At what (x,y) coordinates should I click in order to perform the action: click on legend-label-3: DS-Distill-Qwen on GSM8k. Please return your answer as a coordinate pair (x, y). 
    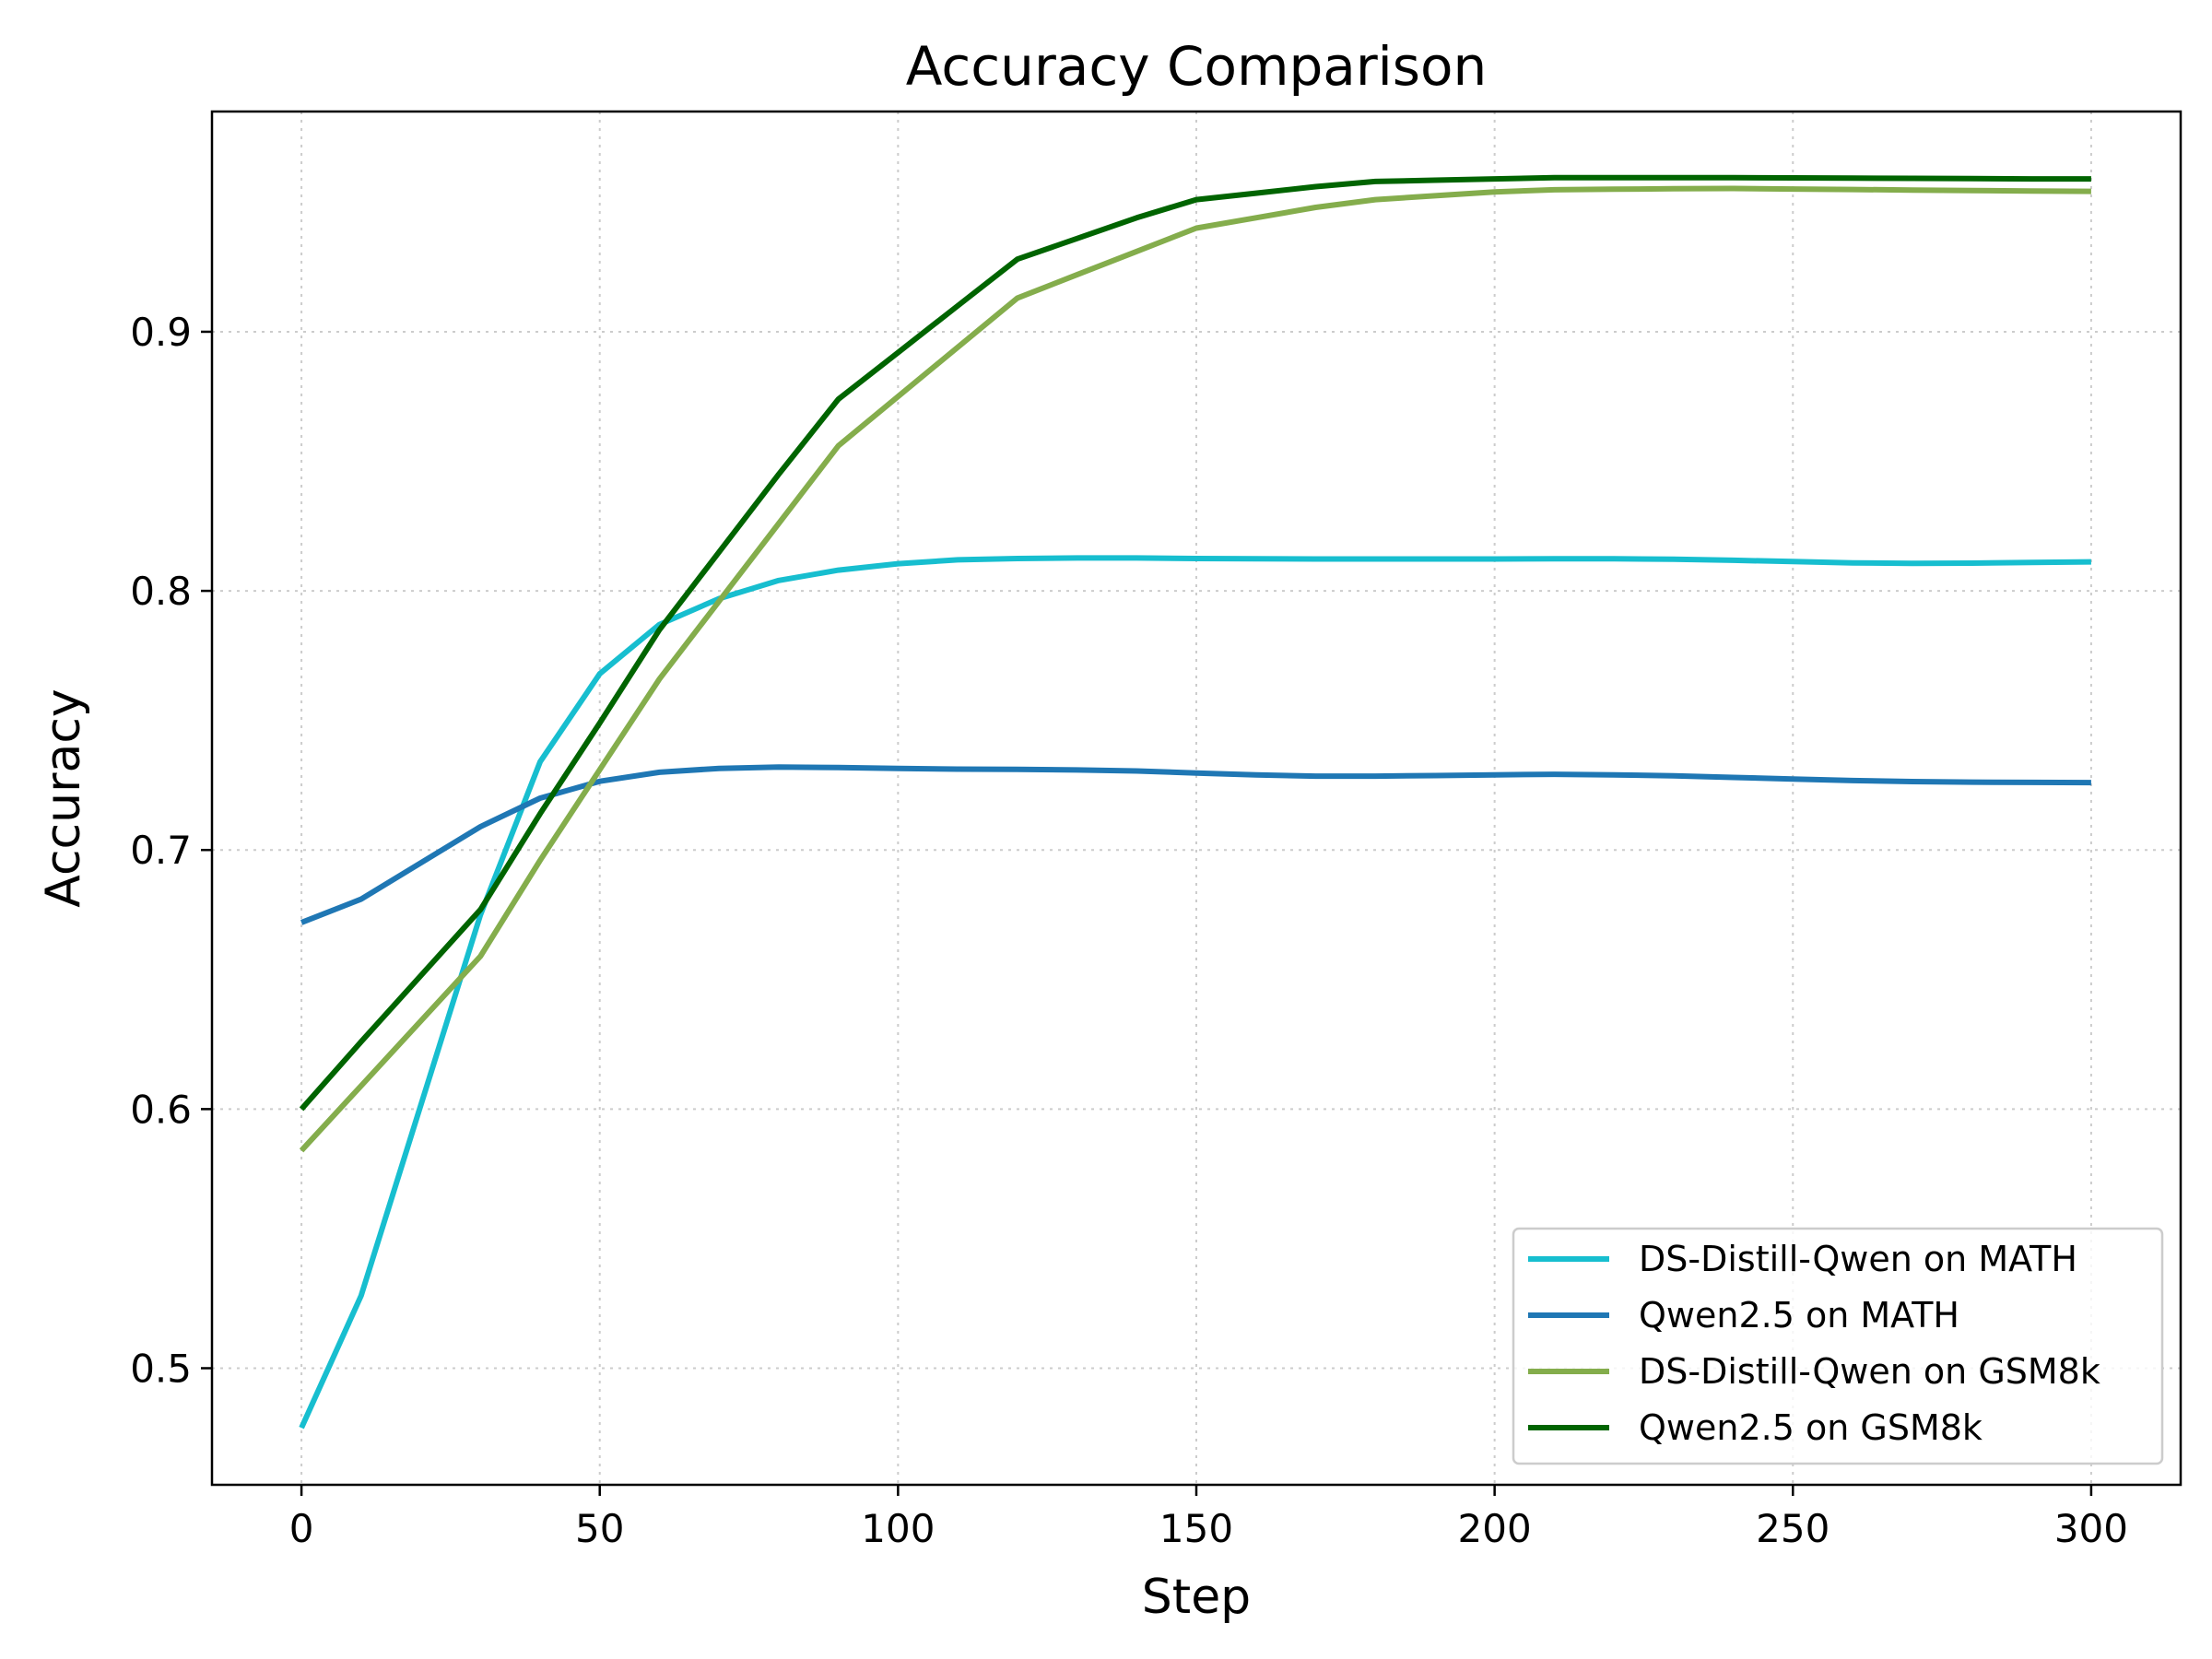
    Looking at the image, I should click on (1869, 1371).